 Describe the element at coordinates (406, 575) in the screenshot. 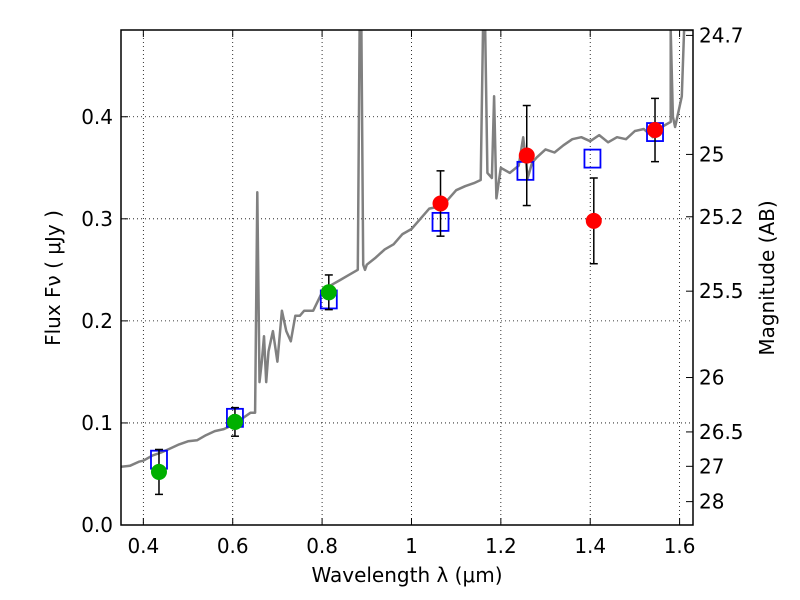

I see `x-axis-label: Wavelength λ (μm)` at that location.